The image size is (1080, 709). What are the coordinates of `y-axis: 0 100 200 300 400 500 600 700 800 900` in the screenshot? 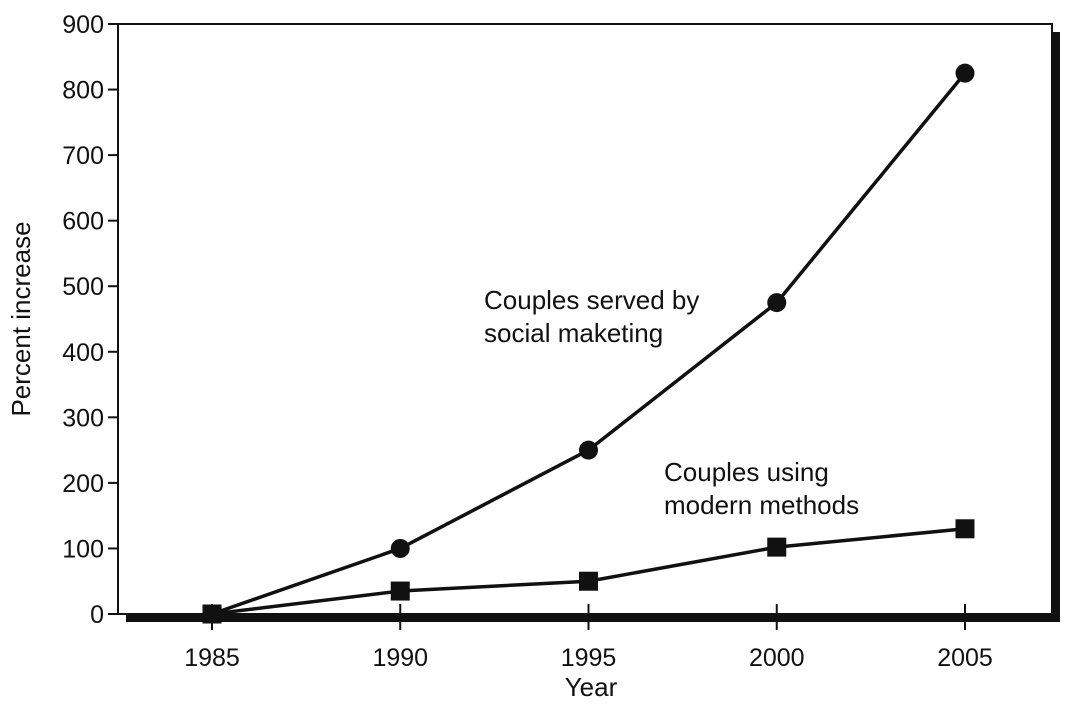 It's located at (90, 320).